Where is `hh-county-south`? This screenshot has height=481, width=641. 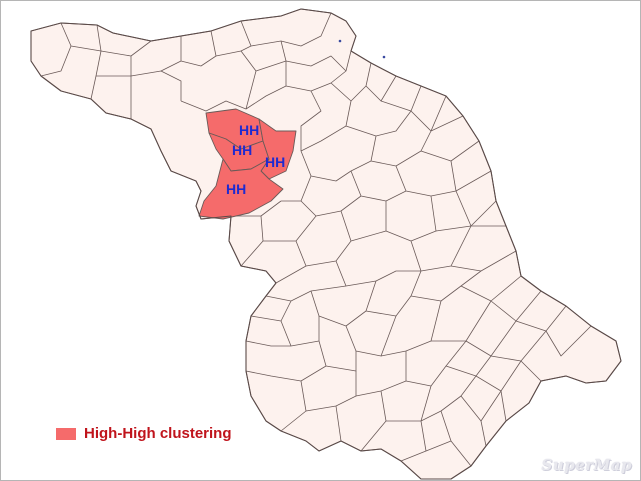
hh-county-south is located at coordinates (241, 189).